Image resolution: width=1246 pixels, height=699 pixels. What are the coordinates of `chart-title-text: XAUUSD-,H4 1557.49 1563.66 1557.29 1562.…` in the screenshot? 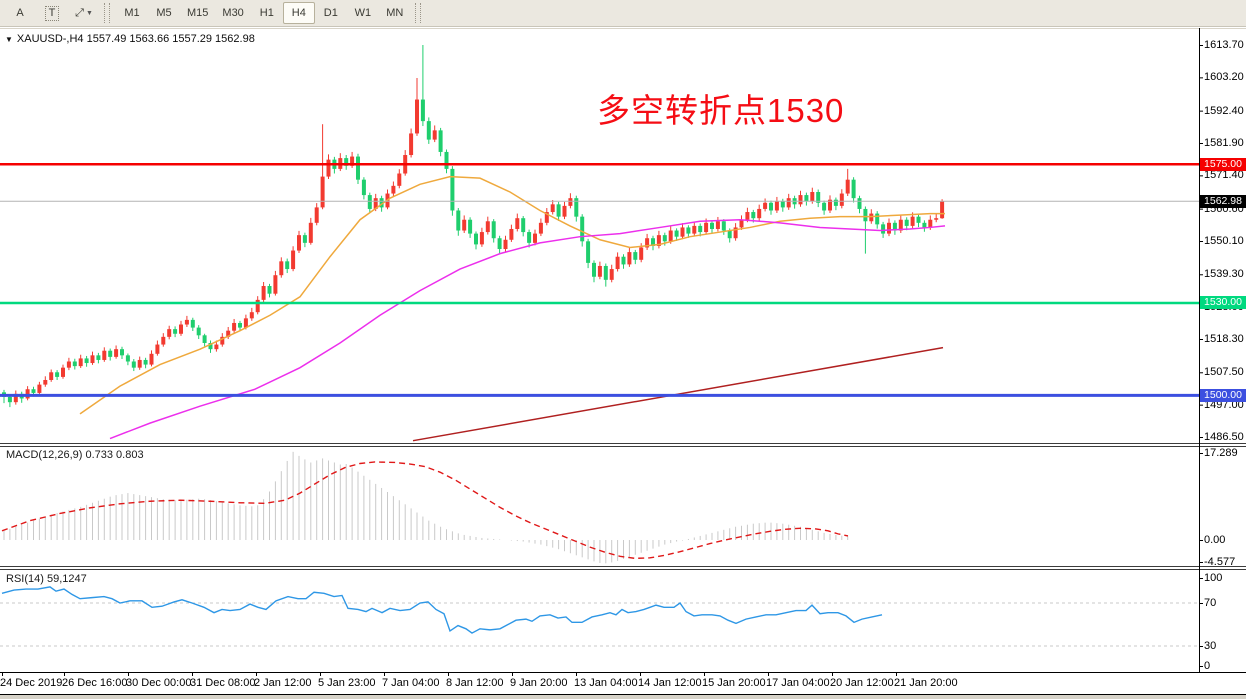 It's located at (135, 39).